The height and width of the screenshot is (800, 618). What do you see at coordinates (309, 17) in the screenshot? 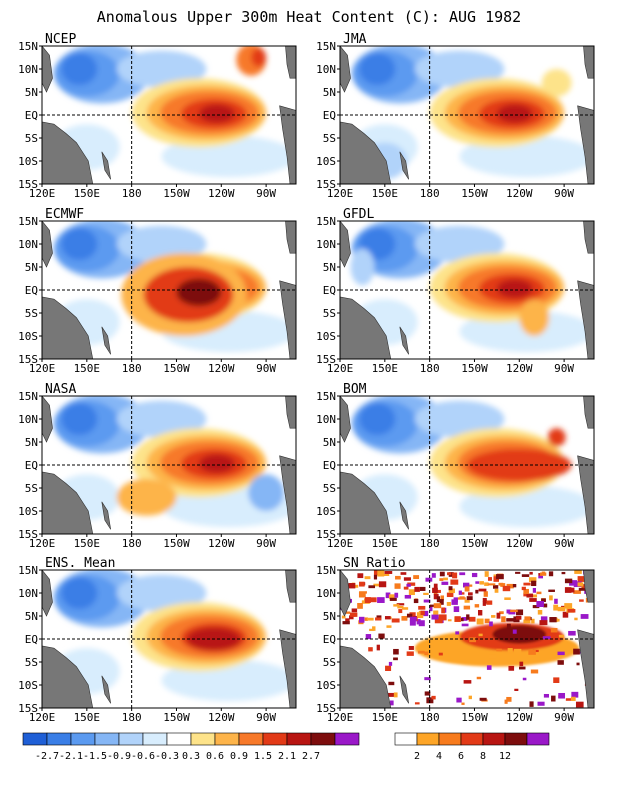
I see `chart-title: Anomalous Upper 300m Heat Content (C)` at bounding box center [309, 17].